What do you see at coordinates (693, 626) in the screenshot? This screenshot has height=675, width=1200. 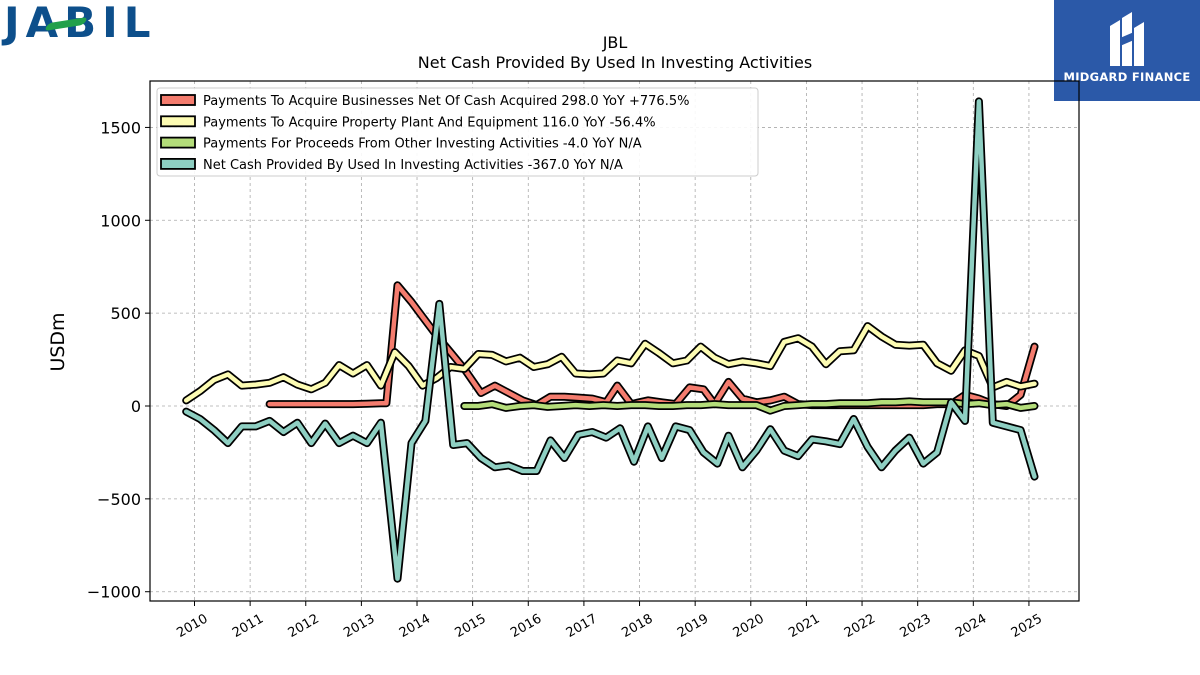 I see `x-tick-label: 2019` at bounding box center [693, 626].